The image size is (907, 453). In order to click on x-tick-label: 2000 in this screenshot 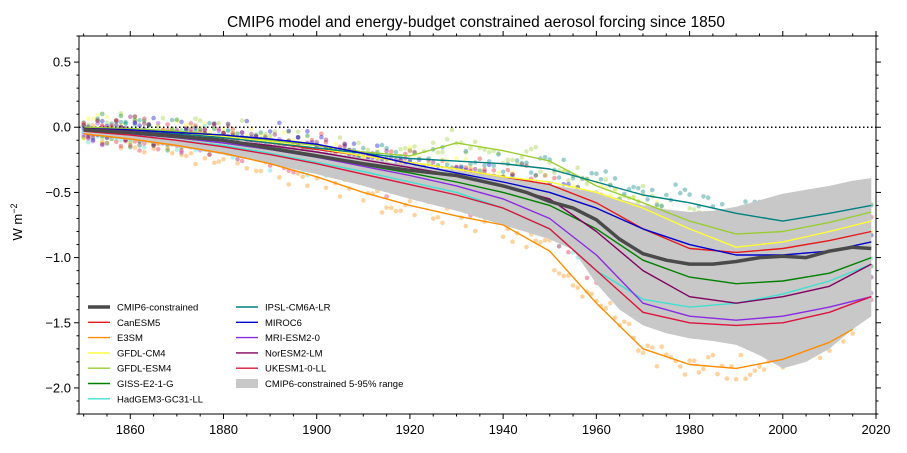, I will do `click(782, 429)`.